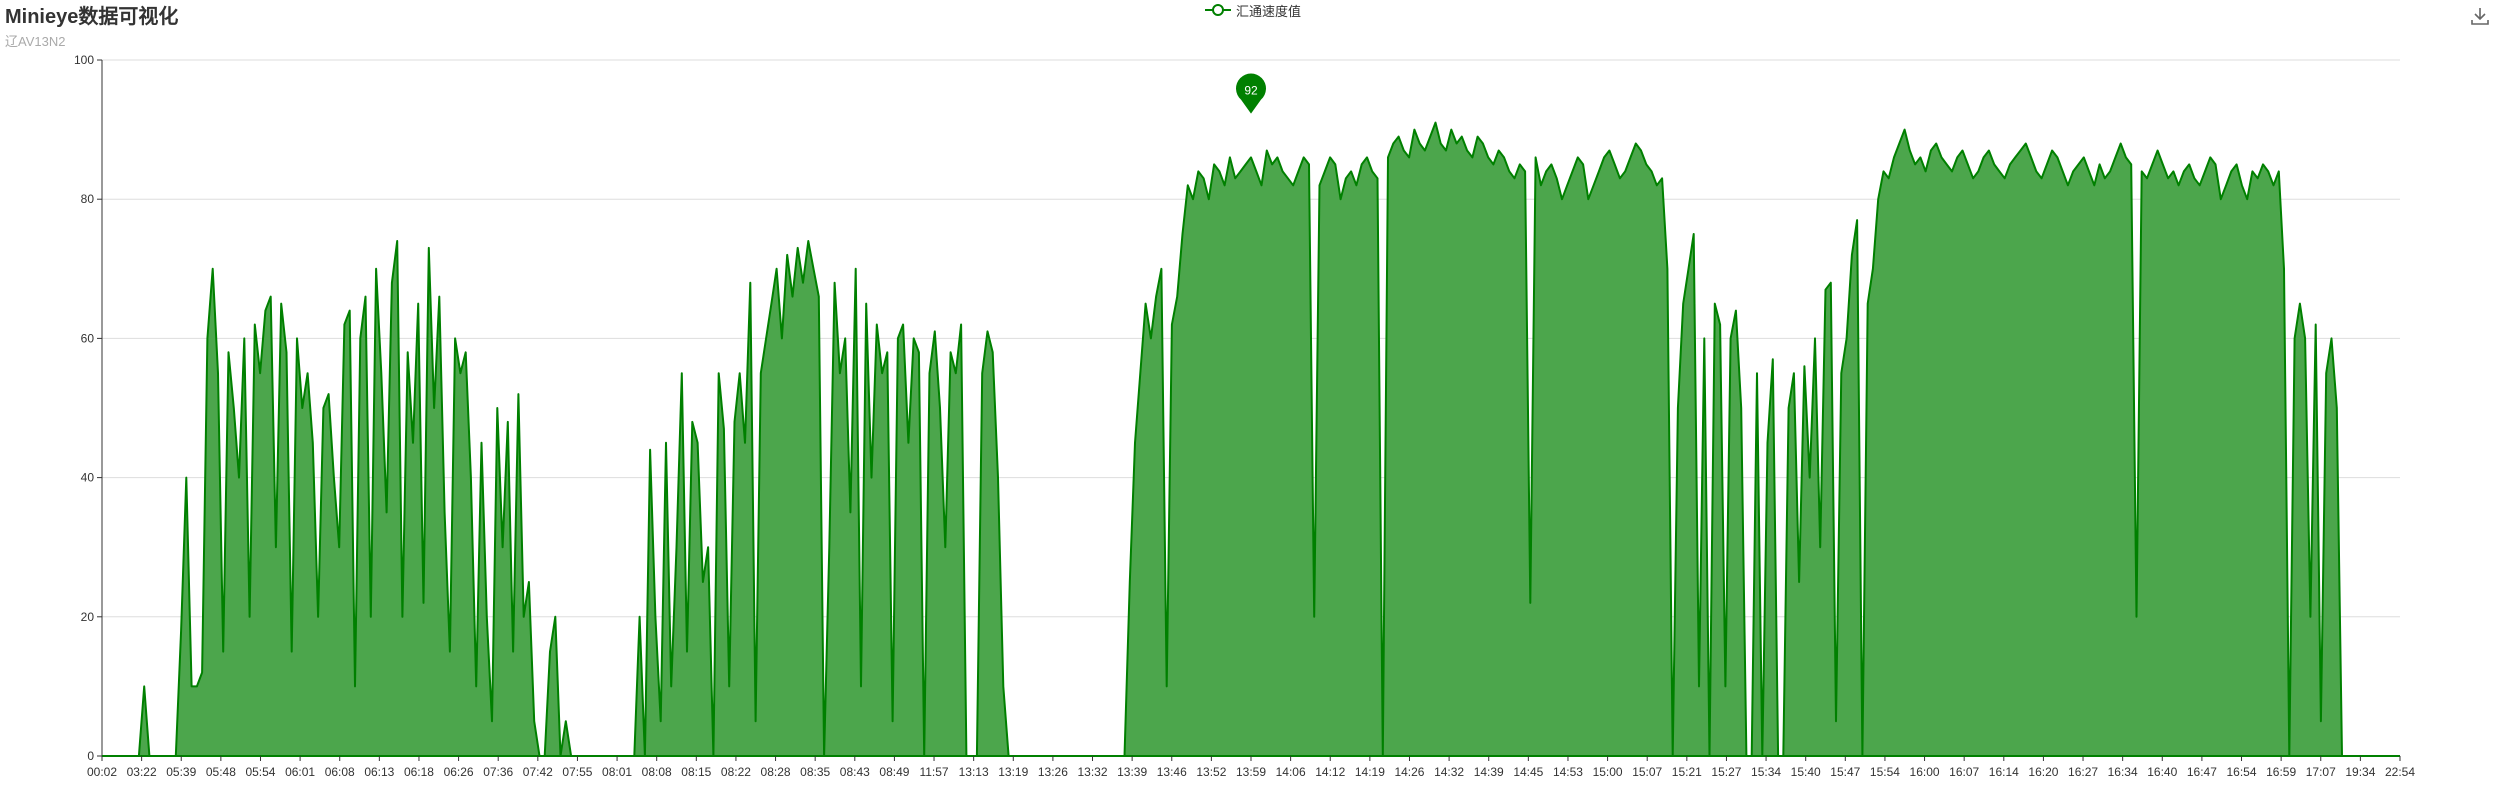 This screenshot has height=800, width=2500. Describe the element at coordinates (102, 772) in the screenshot. I see `x-tick-label: 00:02` at that location.